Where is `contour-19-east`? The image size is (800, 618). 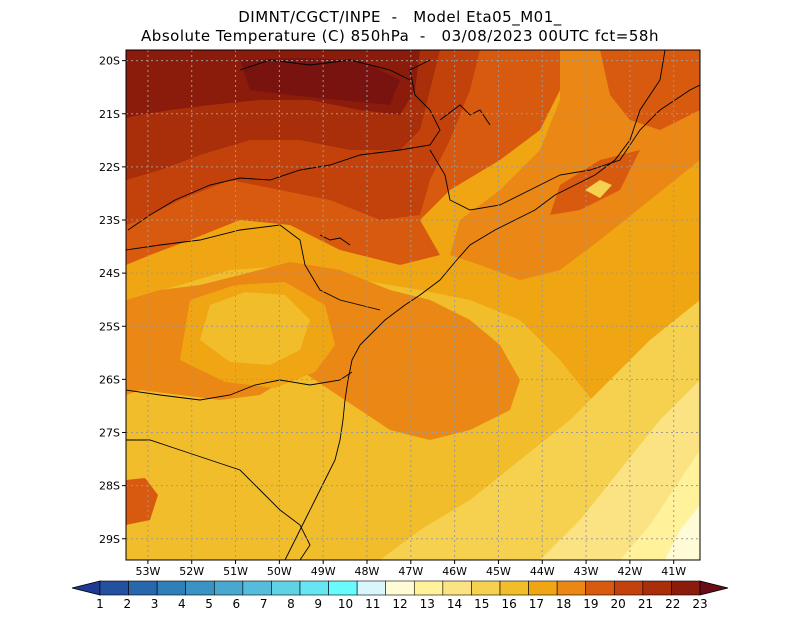
contour-19-east is located at coordinates (650, 90).